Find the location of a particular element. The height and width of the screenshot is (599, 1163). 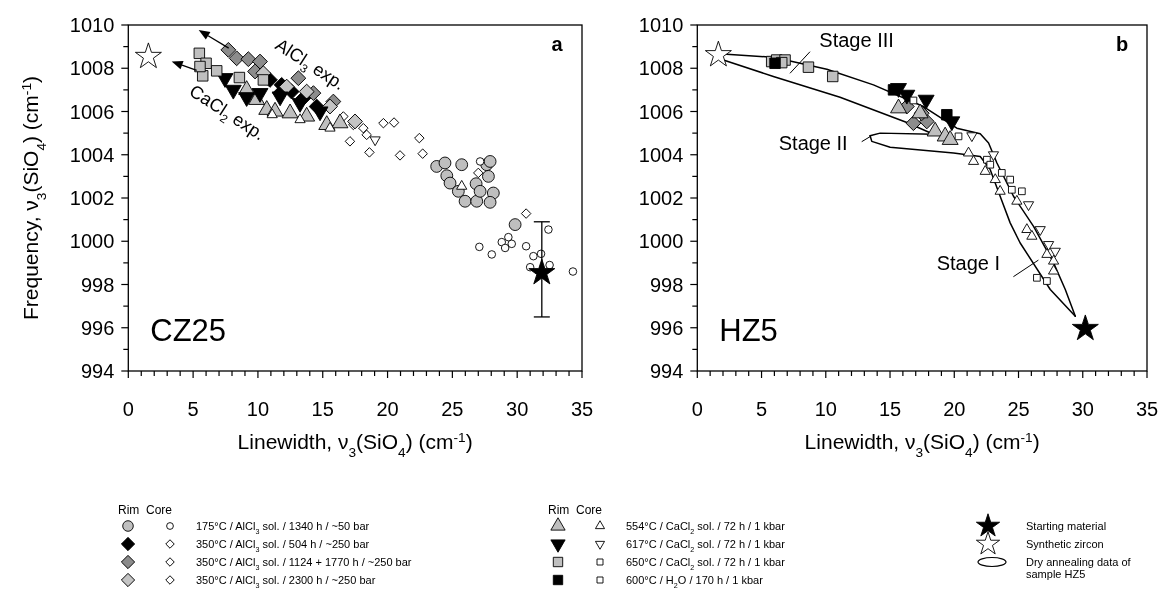

legend-label: 350°C / AlCl$_{3}$ sol. / 1124 + 1770 h / ~250 bar is located at coordinates (304, 564).